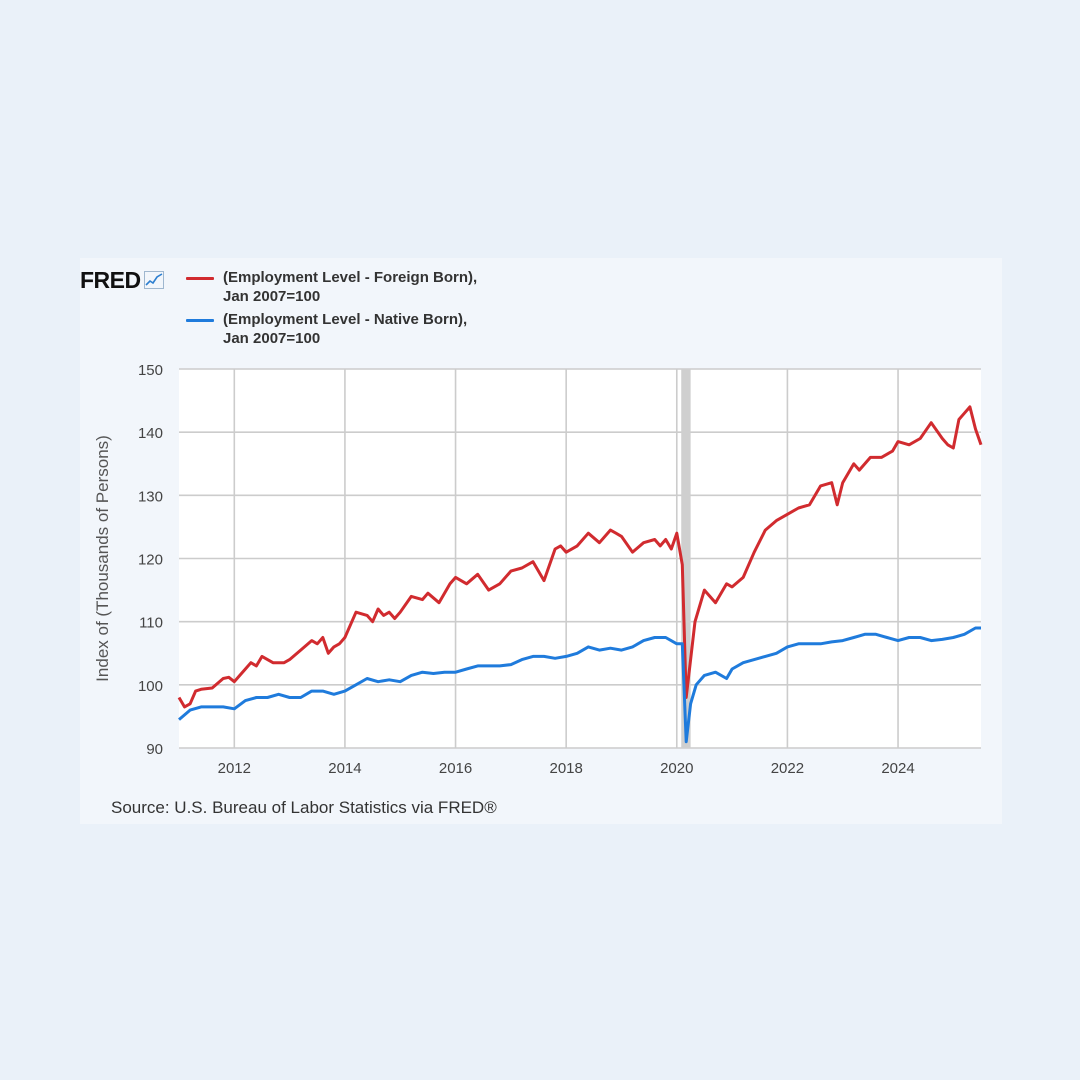 The height and width of the screenshot is (1080, 1080). I want to click on legend-label-foreign-born: (Employment Level - Foreign Born),, so click(350, 277).